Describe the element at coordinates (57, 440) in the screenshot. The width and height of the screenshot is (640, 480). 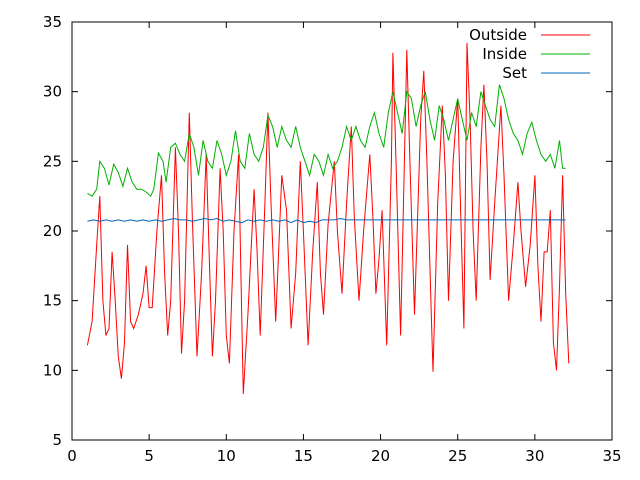
I see `y-tick-label: 5` at that location.